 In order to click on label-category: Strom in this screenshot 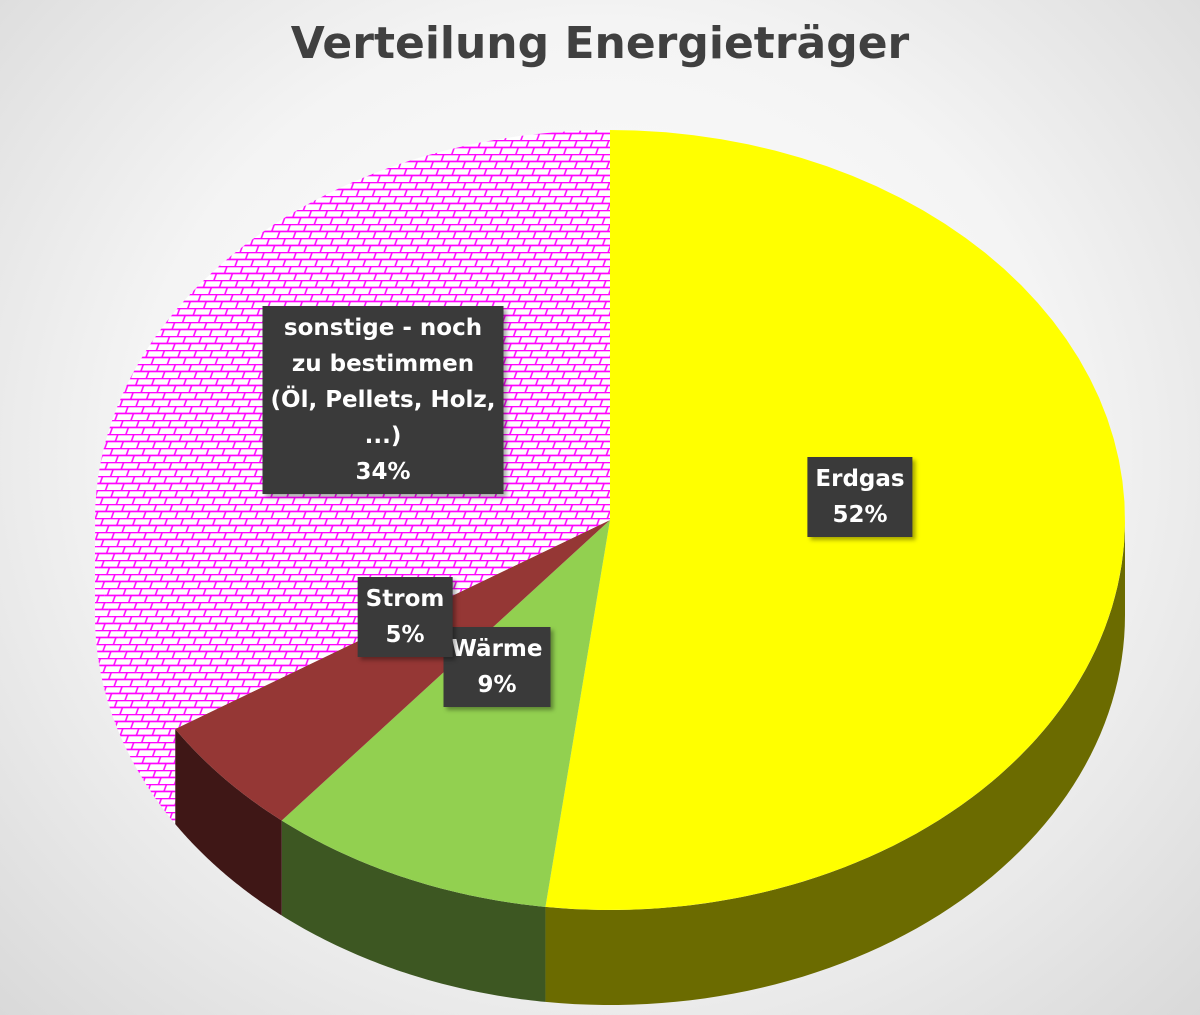, I will do `click(405, 599)`.